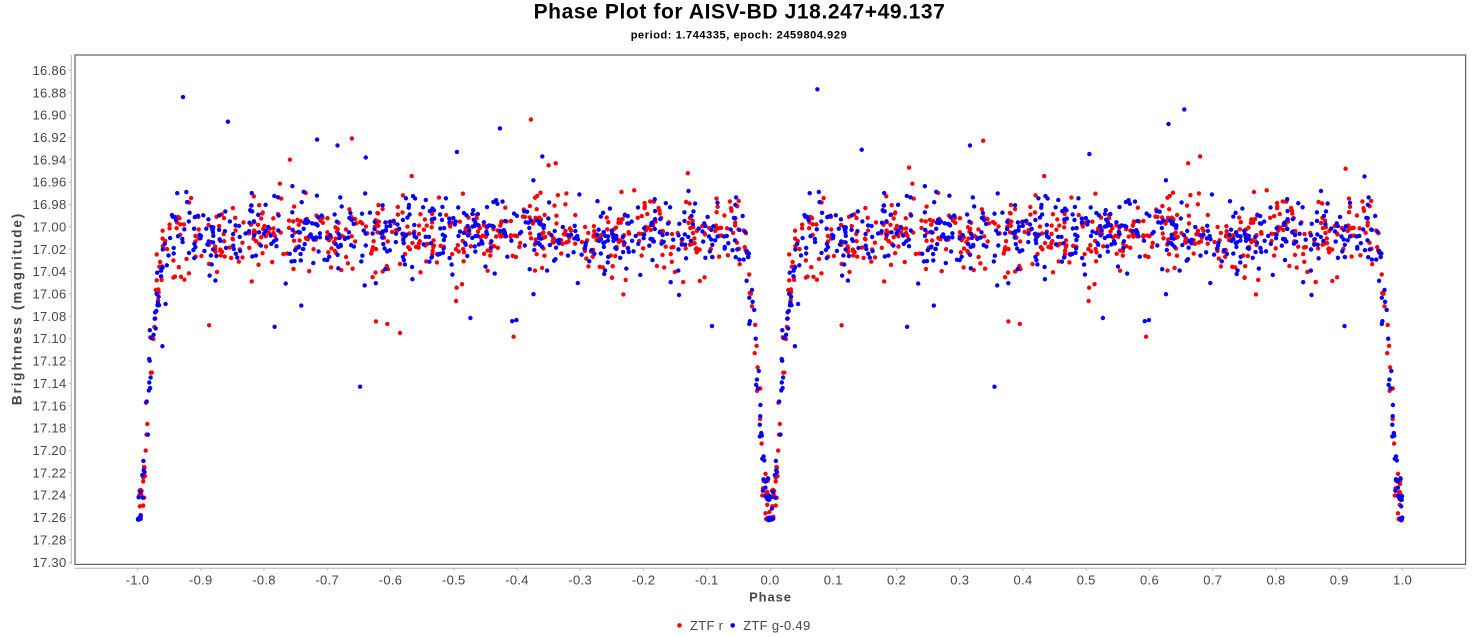 The width and height of the screenshot is (1477, 637). I want to click on svg-text: 17.26, so click(49, 517).